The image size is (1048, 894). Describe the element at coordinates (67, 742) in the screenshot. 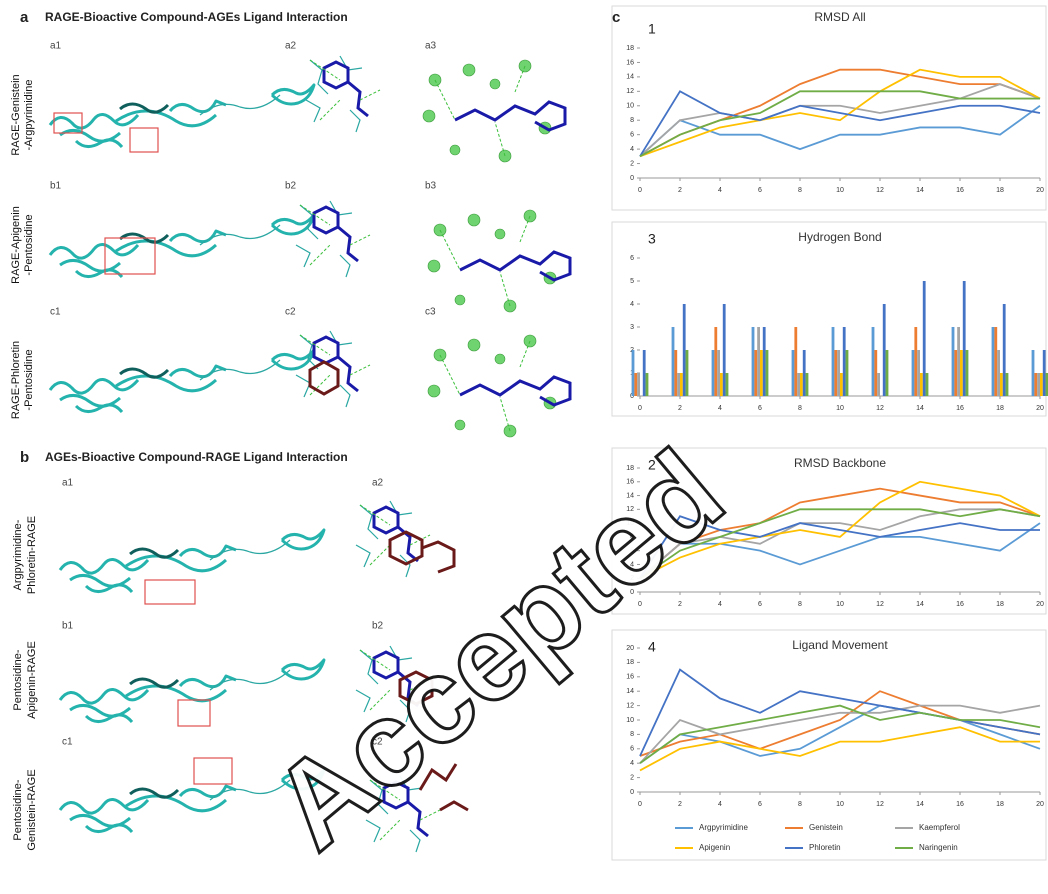

I see `sub-label: c1` at that location.